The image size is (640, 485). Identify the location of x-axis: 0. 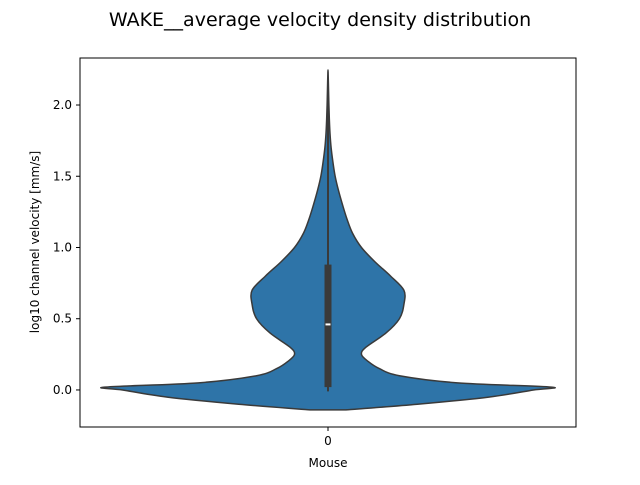
(328, 437).